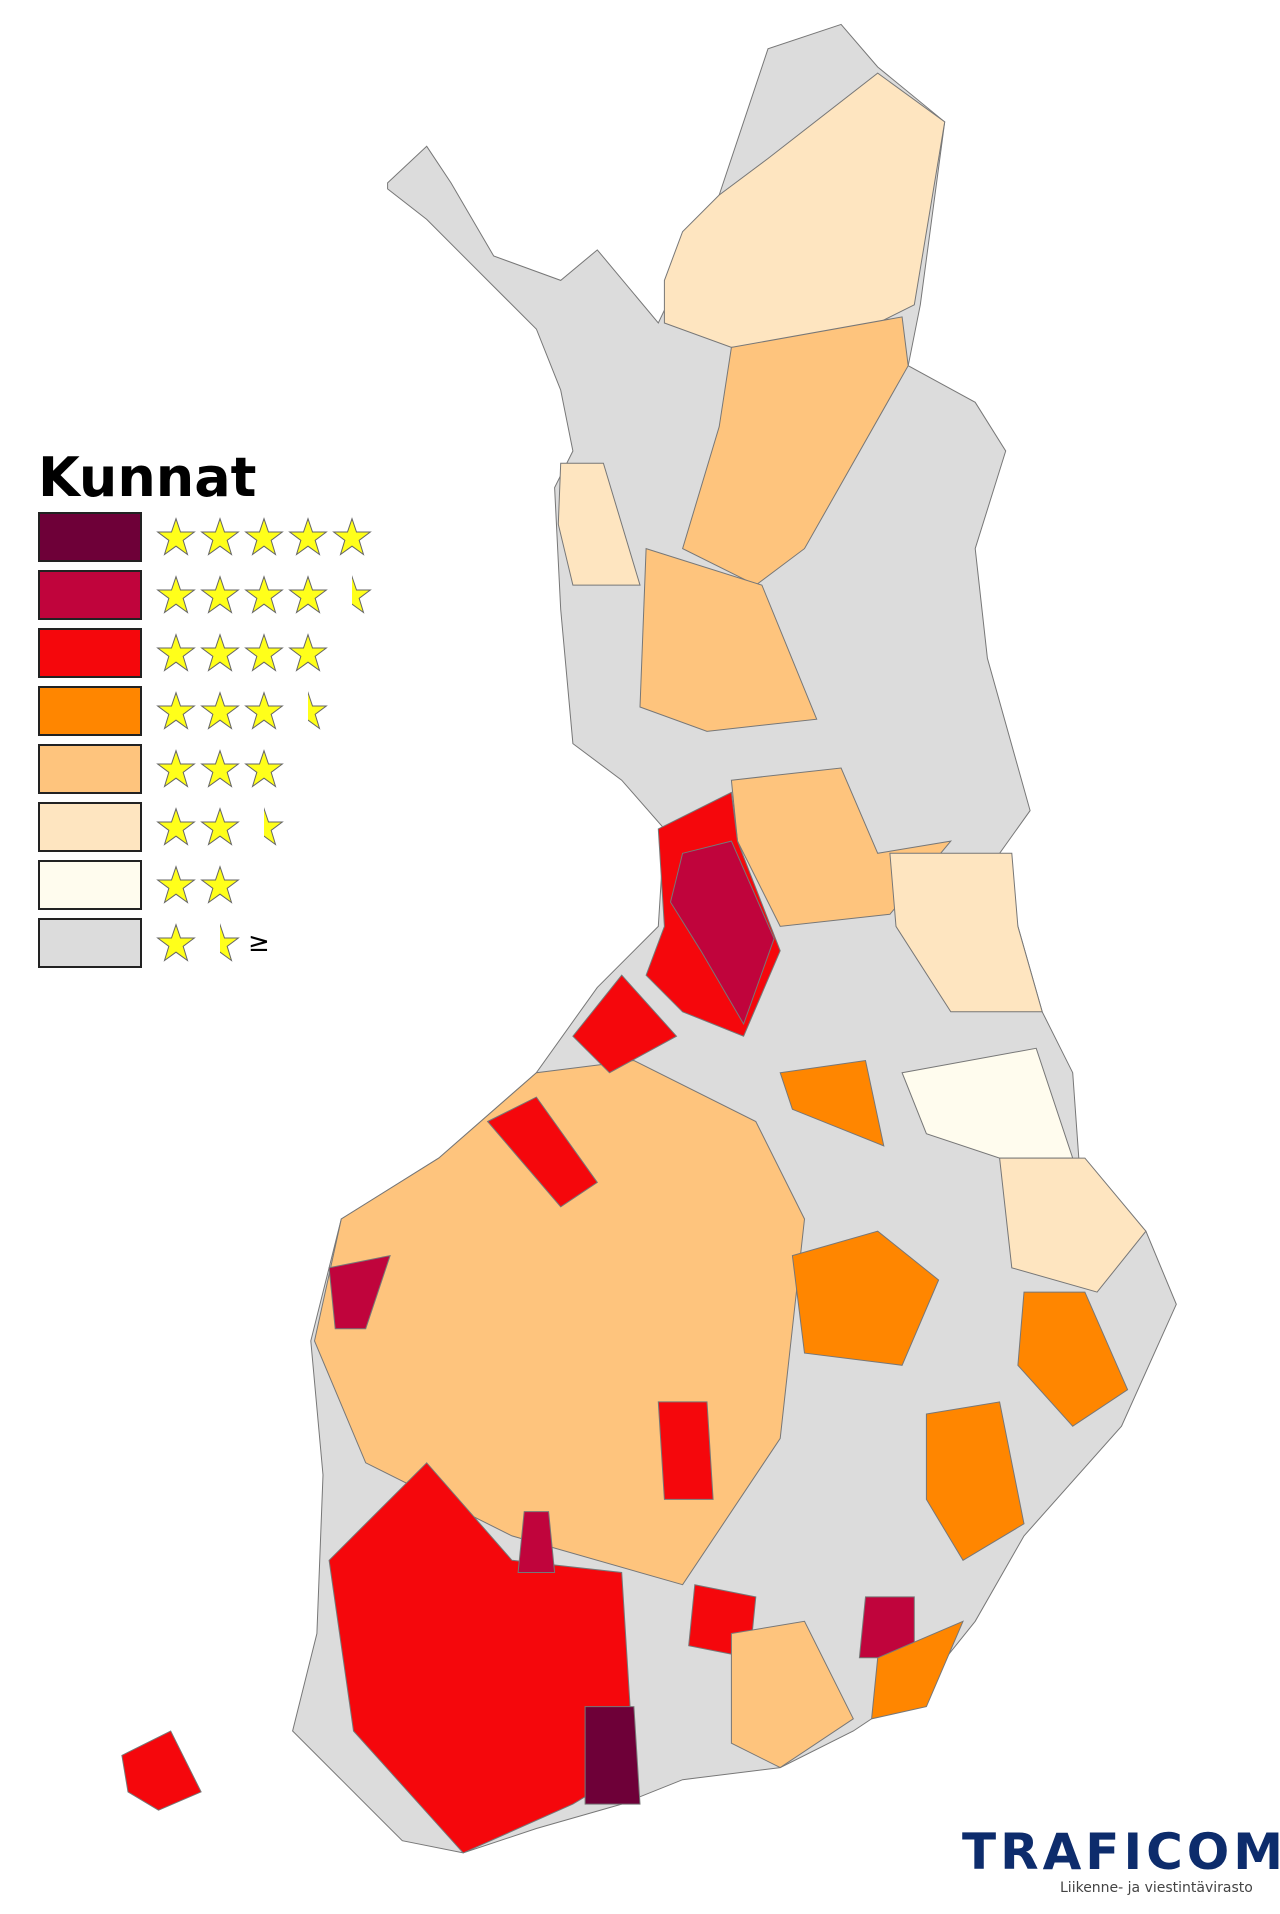 This screenshot has width=1280, height=1914. Describe the element at coordinates (359, 1292) in the screenshot. I see `region-vaasa` at that location.